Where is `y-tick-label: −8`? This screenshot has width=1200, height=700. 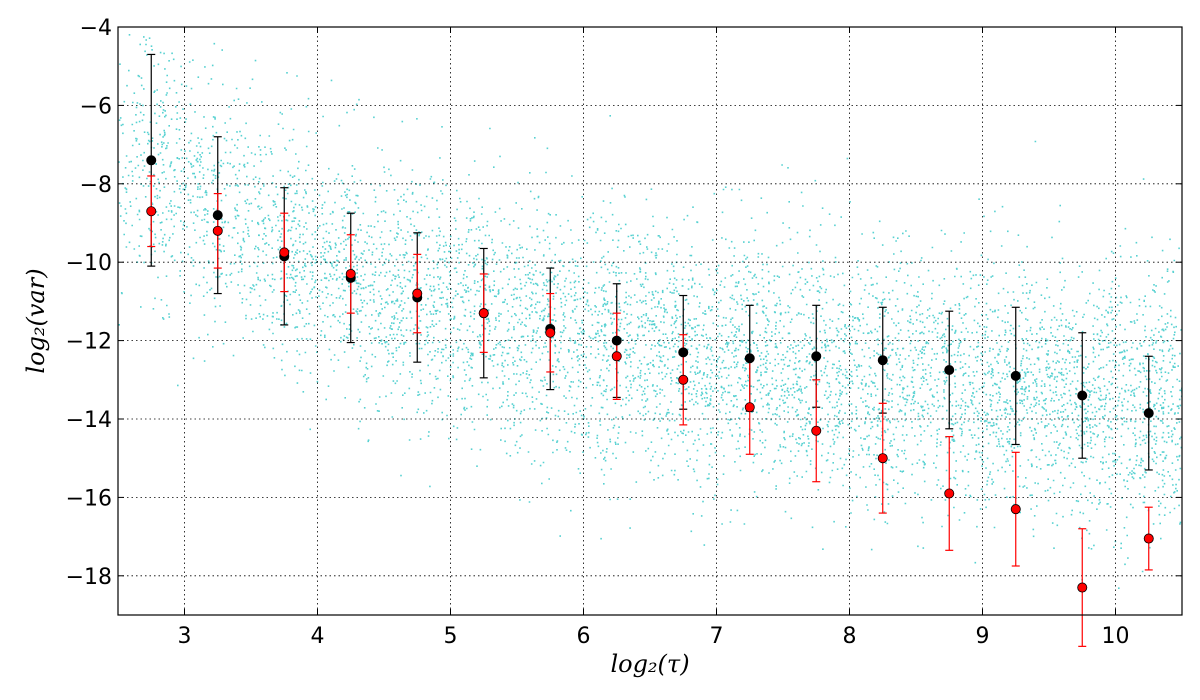
y-tick-label: −8 is located at coordinates (96, 185).